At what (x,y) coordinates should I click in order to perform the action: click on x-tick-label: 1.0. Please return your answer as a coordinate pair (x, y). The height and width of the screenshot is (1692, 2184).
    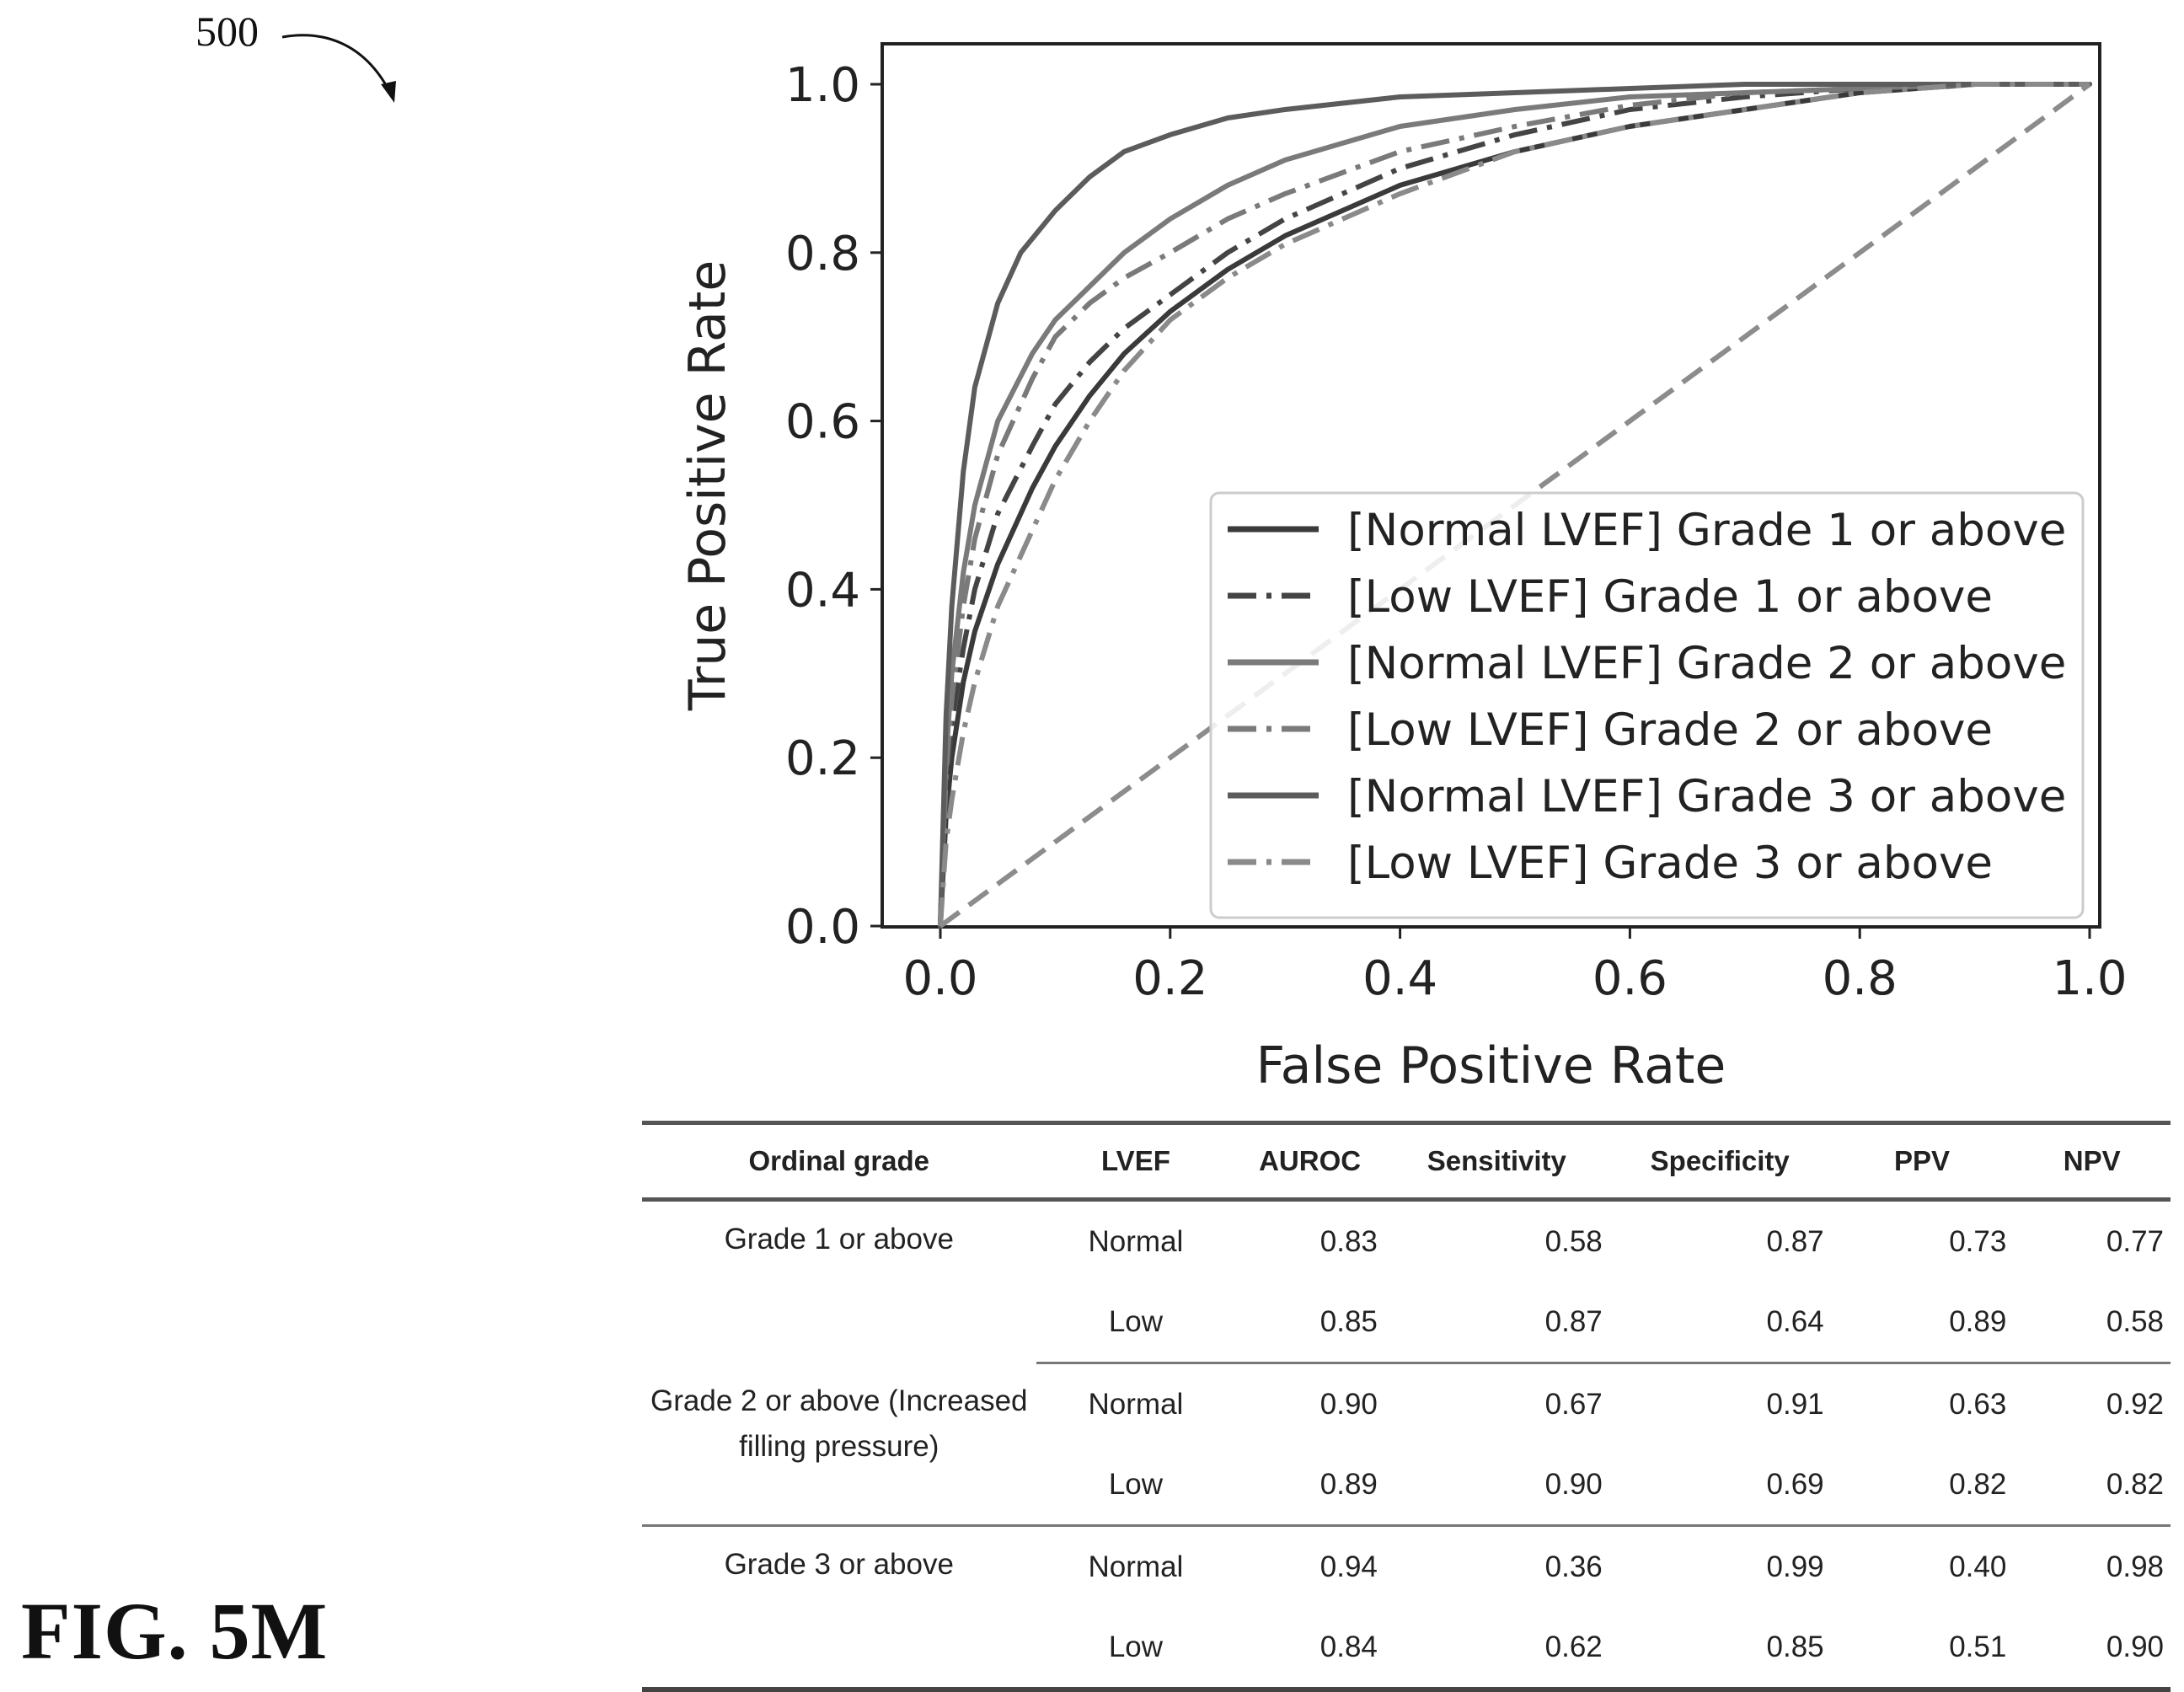
    Looking at the image, I should click on (2089, 978).